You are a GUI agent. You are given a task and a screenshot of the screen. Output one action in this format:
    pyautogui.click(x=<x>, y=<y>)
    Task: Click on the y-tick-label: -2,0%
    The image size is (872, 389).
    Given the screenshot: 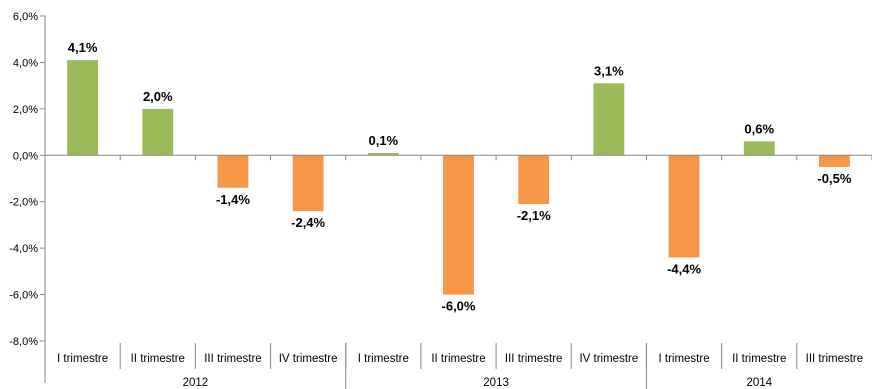 What is the action you would take?
    pyautogui.click(x=23, y=203)
    